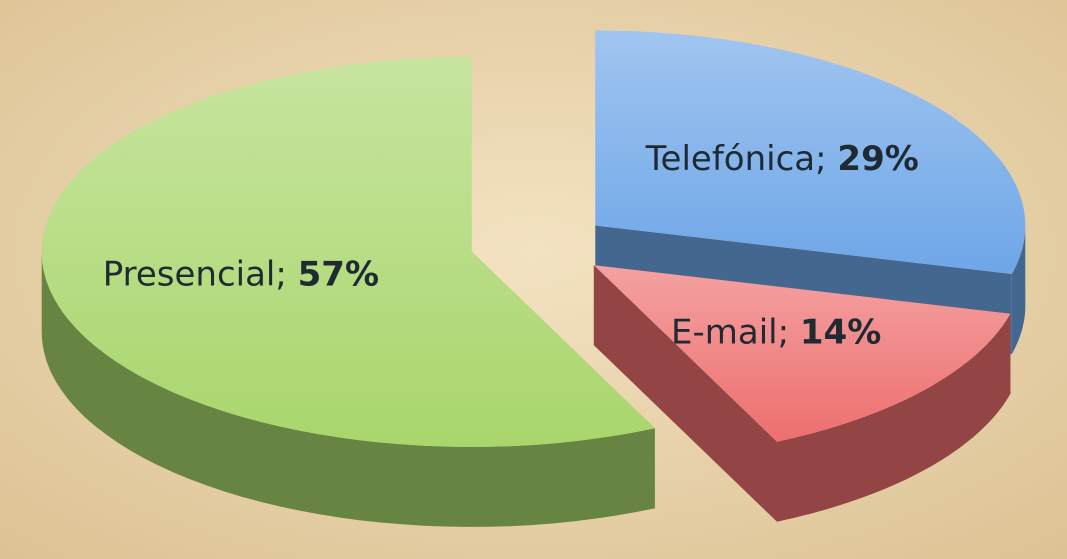  I want to click on value-label: 14%, so click(840, 332).